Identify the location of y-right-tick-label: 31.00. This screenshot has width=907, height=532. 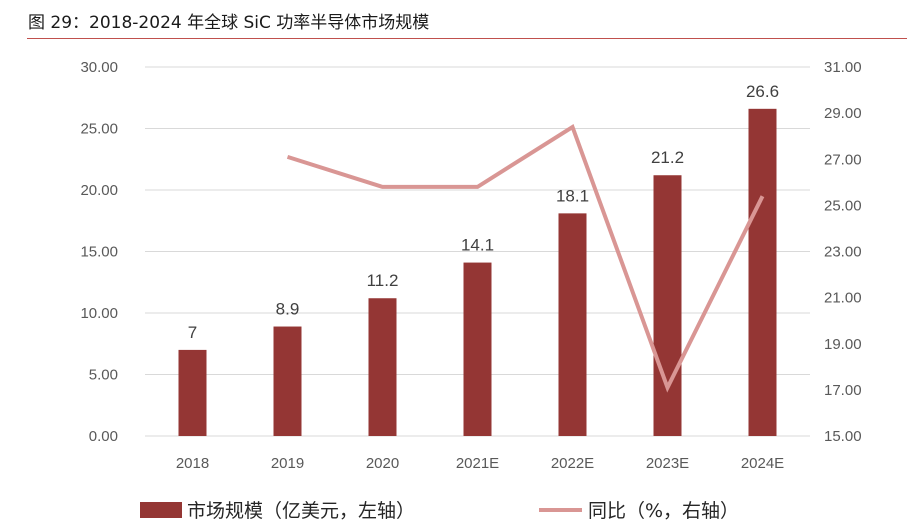
(843, 67).